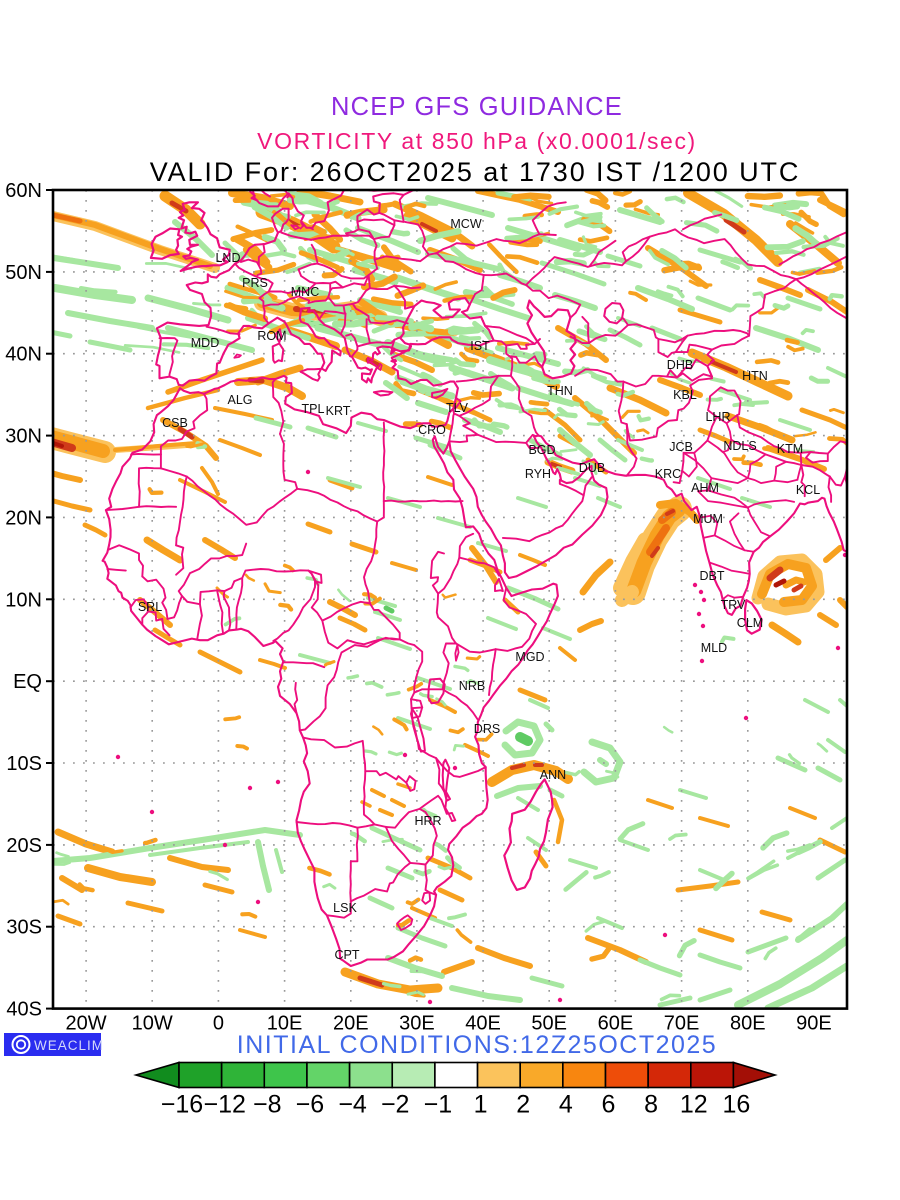 This screenshot has height=1200, width=900. What do you see at coordinates (23, 191) in the screenshot?
I see `svg-text: 60N` at bounding box center [23, 191].